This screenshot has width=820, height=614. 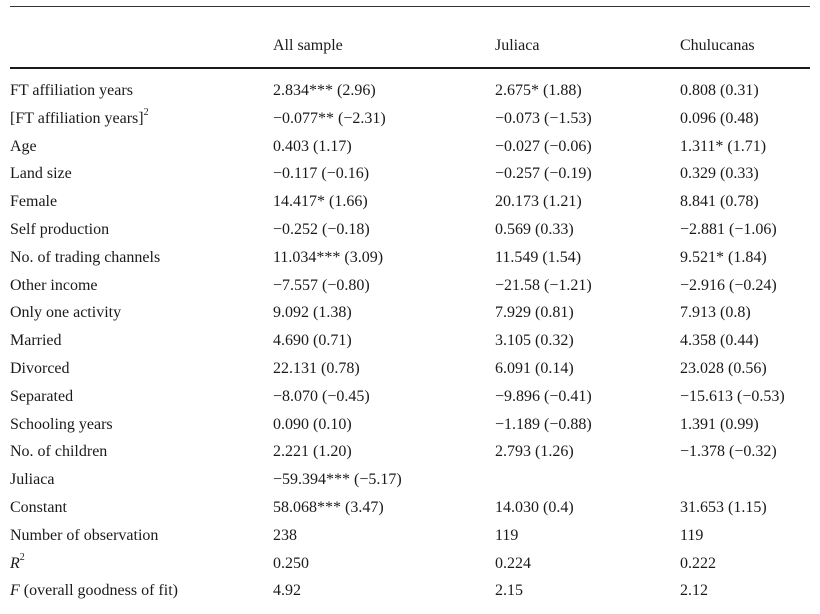 I want to click on cell-all-sample: 2.834*** (2.96), so click(x=324, y=90).